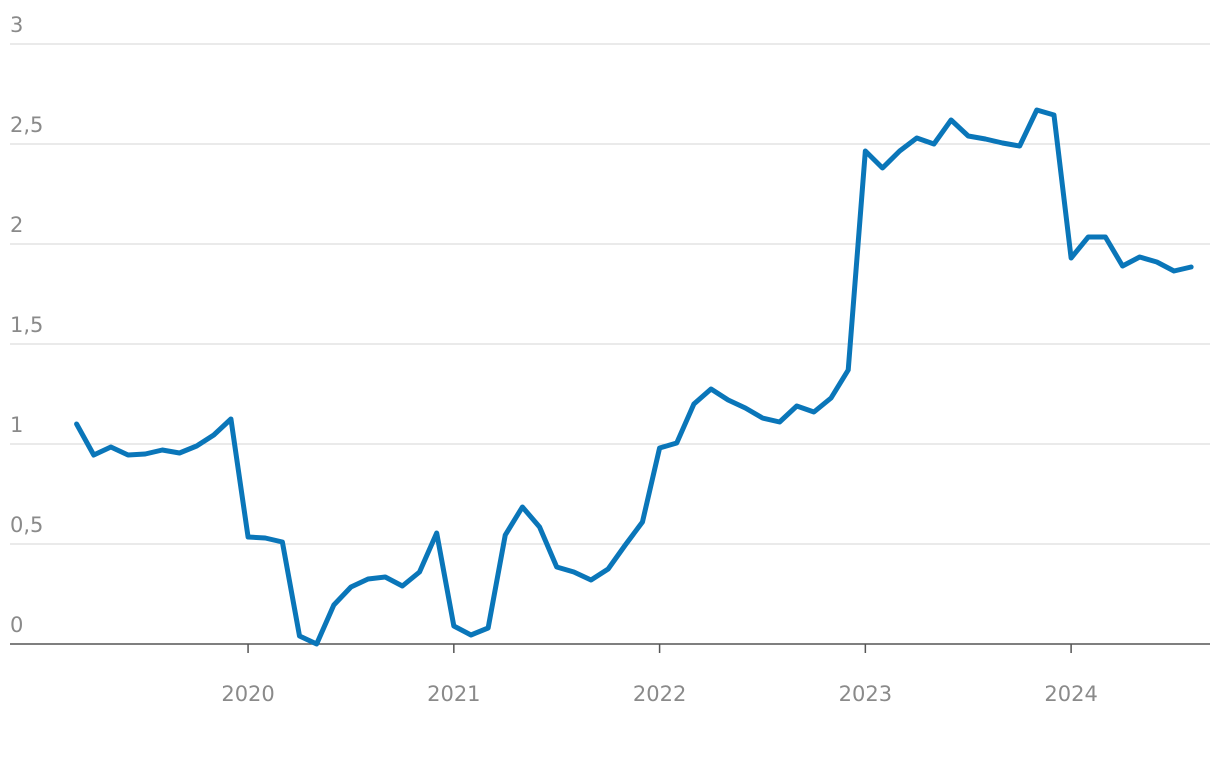 Image resolution: width=1220 pixels, height=770 pixels. What do you see at coordinates (865, 694) in the screenshot?
I see `x-tick-label: 2023` at bounding box center [865, 694].